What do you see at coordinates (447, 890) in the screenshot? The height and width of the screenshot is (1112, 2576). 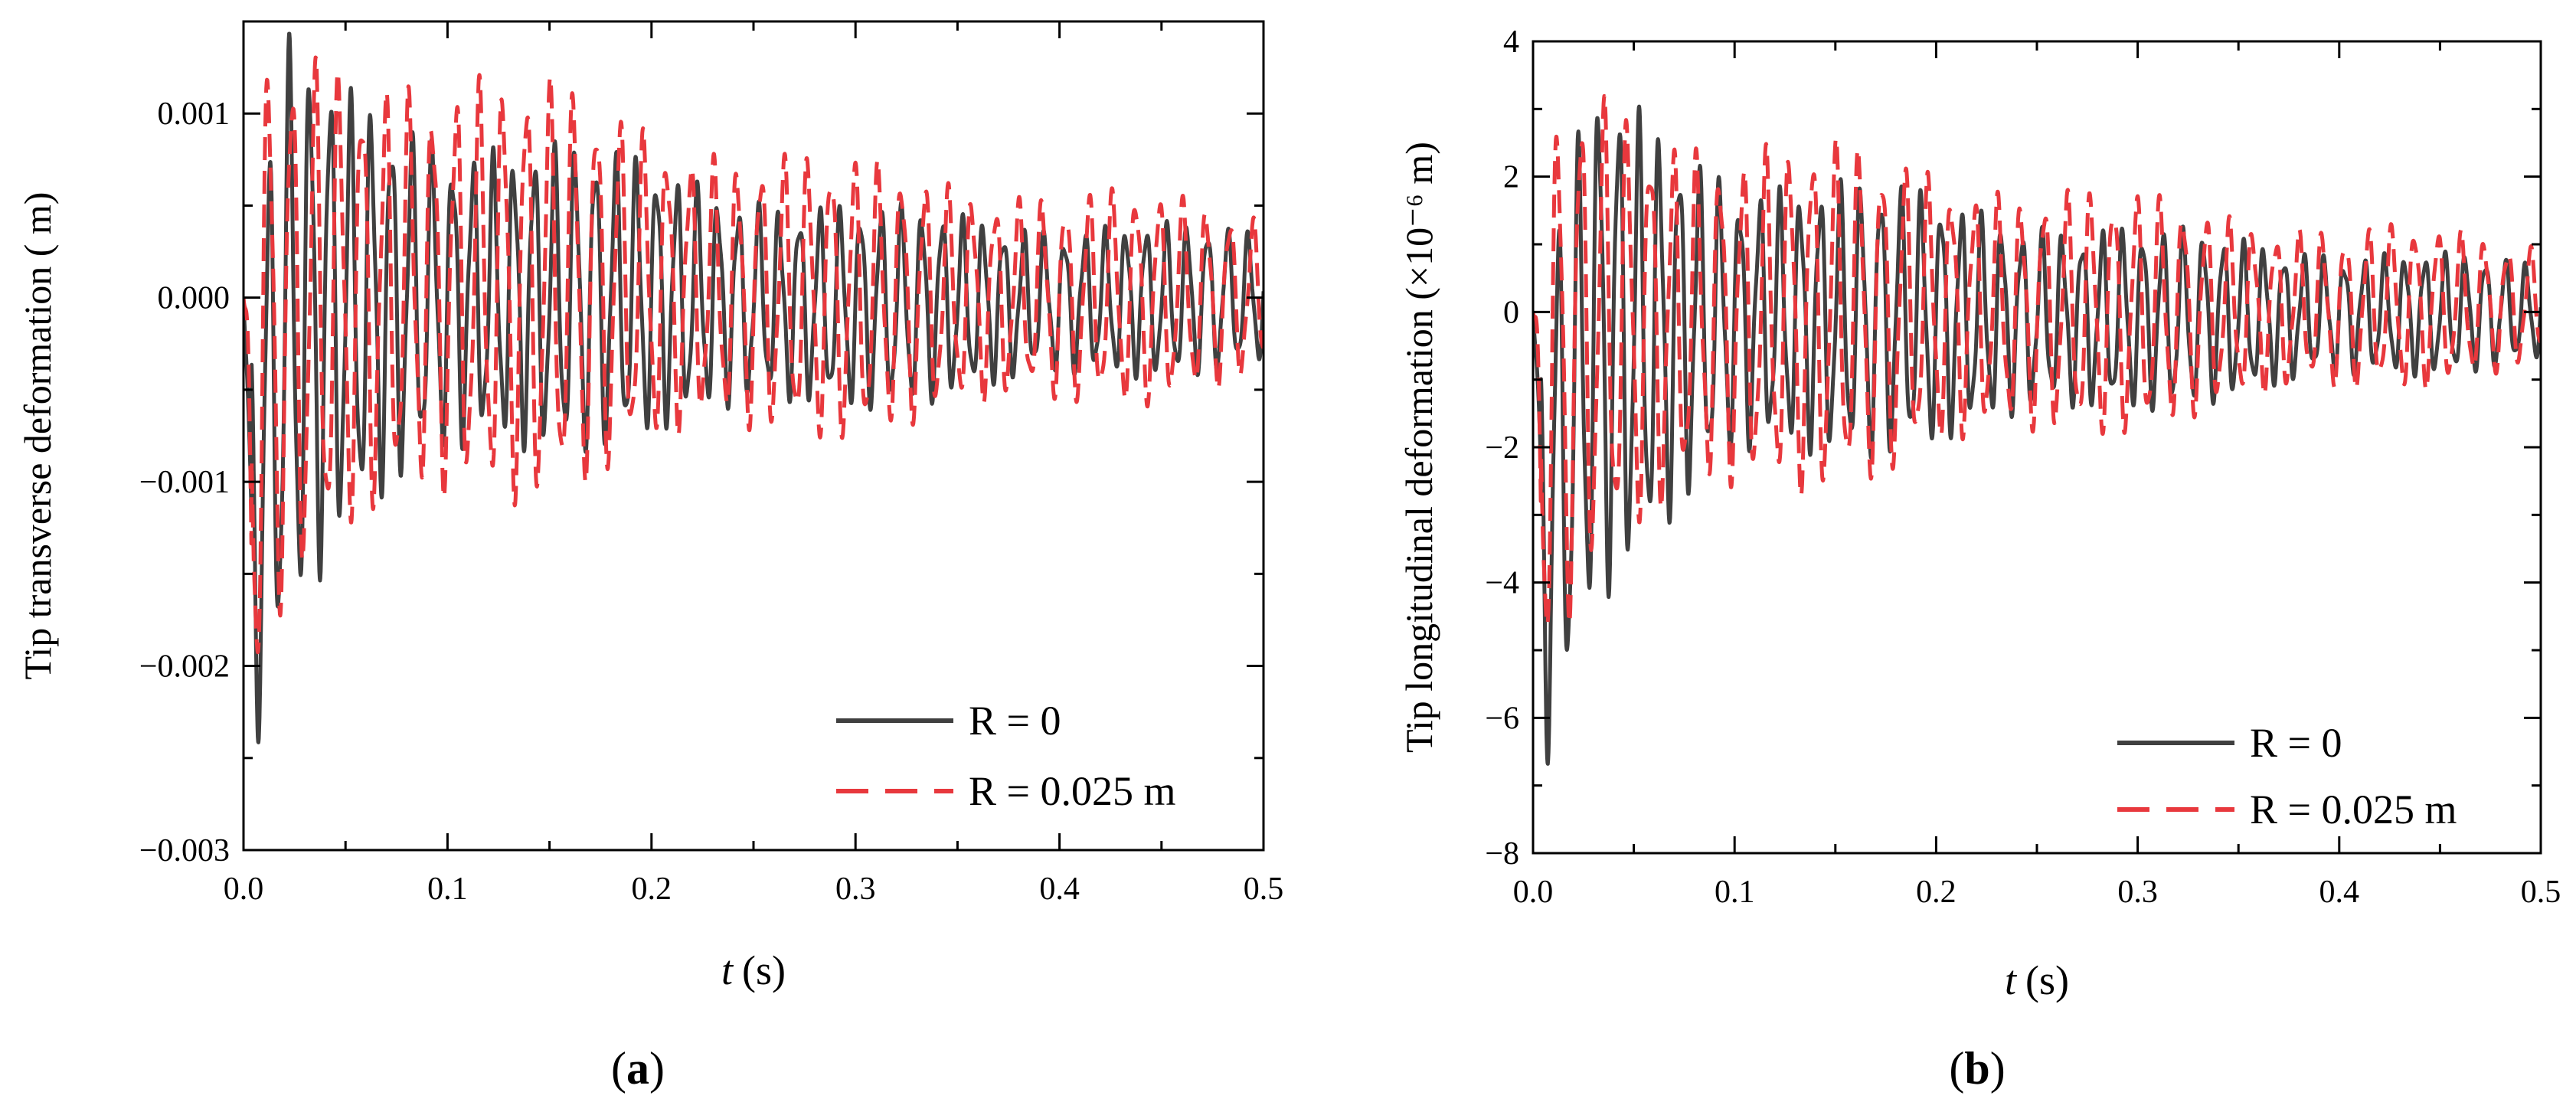 I see `x-tick-label-a: 0.1` at bounding box center [447, 890].